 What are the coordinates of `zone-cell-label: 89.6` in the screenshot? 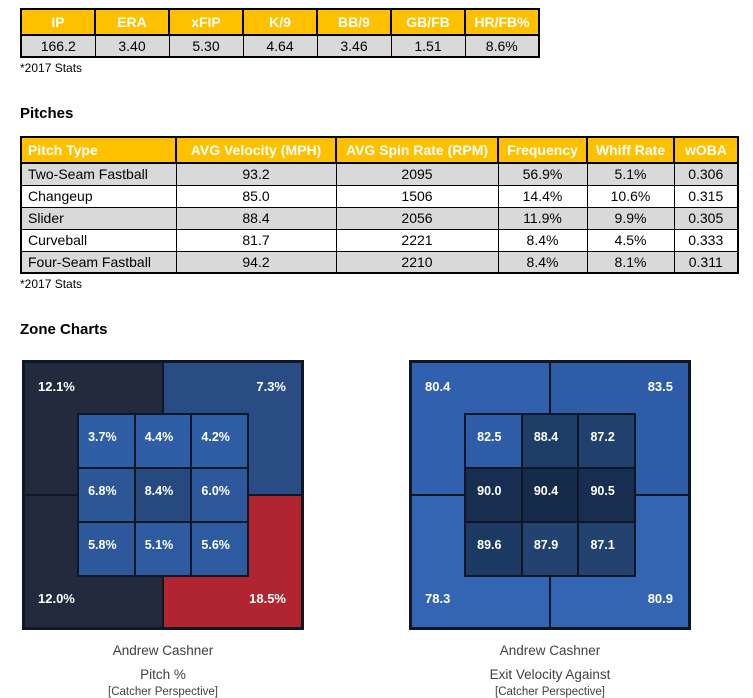 It's located at (489, 545).